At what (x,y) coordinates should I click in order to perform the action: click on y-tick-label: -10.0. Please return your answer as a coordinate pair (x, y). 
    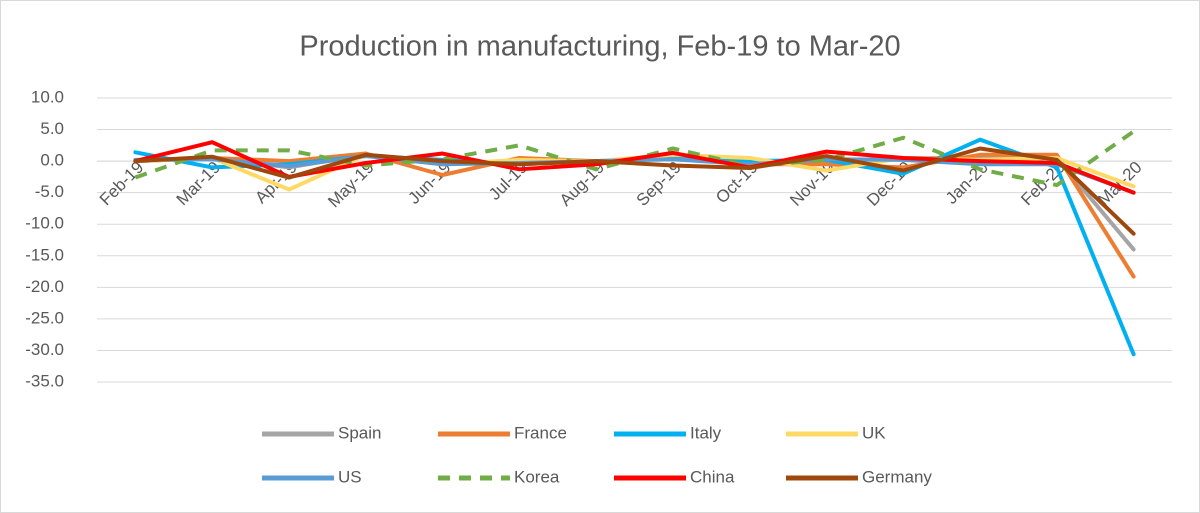
    Looking at the image, I should click on (44, 223).